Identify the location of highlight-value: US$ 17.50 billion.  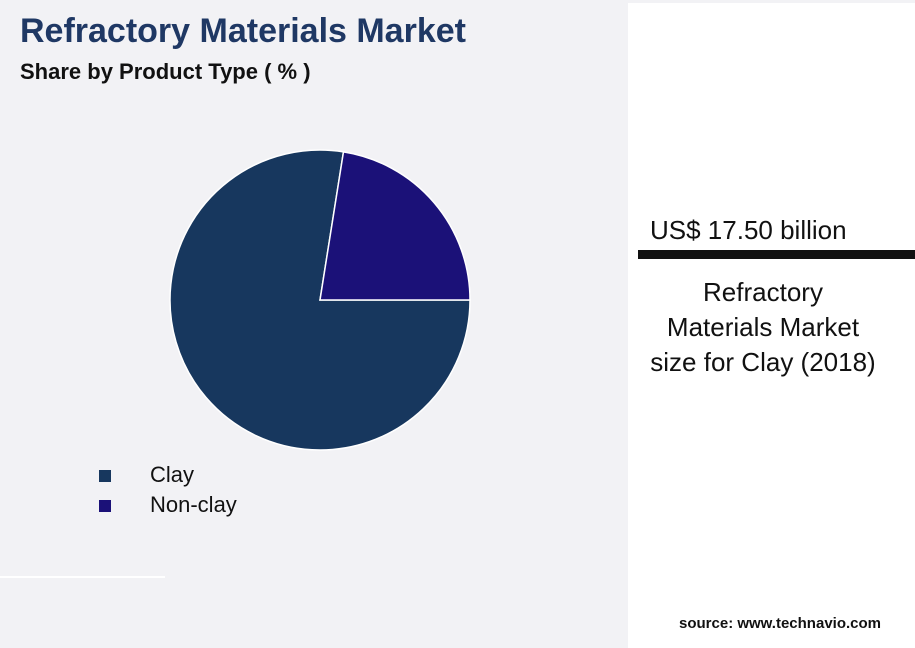
(748, 230).